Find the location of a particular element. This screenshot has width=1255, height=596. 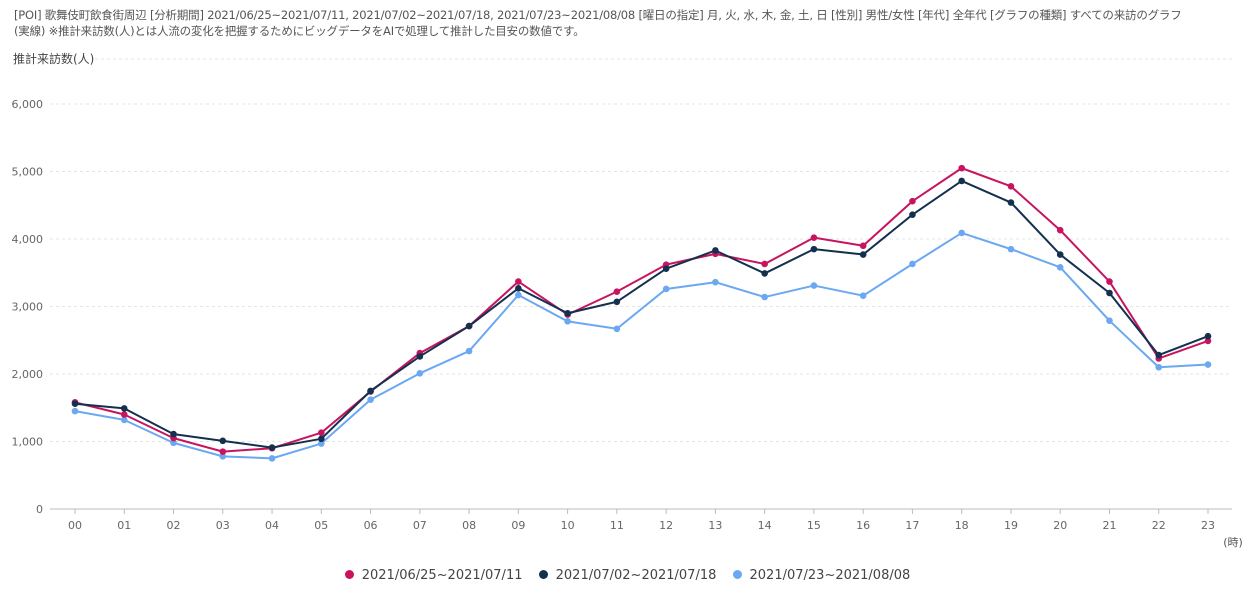

x-tick-label: 03 is located at coordinates (223, 525).